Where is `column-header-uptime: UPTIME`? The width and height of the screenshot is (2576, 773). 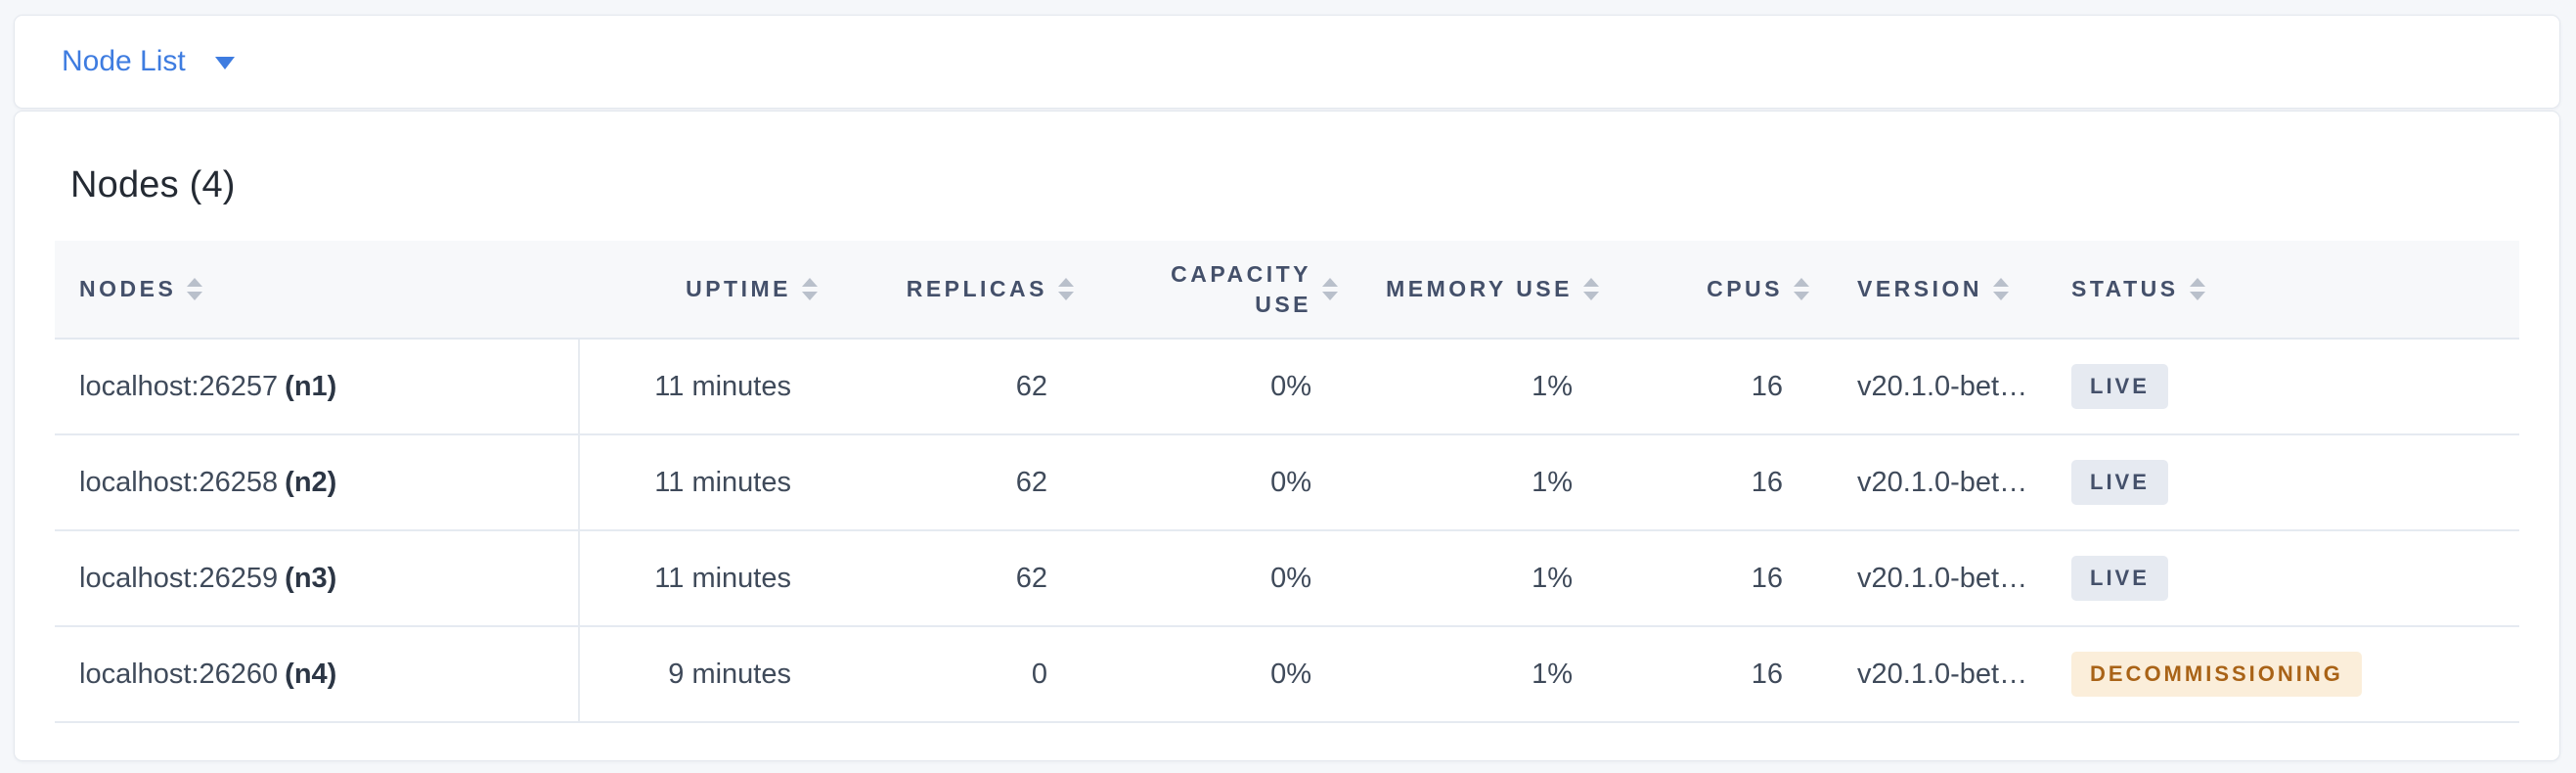 column-header-uptime: UPTIME is located at coordinates (703, 290).